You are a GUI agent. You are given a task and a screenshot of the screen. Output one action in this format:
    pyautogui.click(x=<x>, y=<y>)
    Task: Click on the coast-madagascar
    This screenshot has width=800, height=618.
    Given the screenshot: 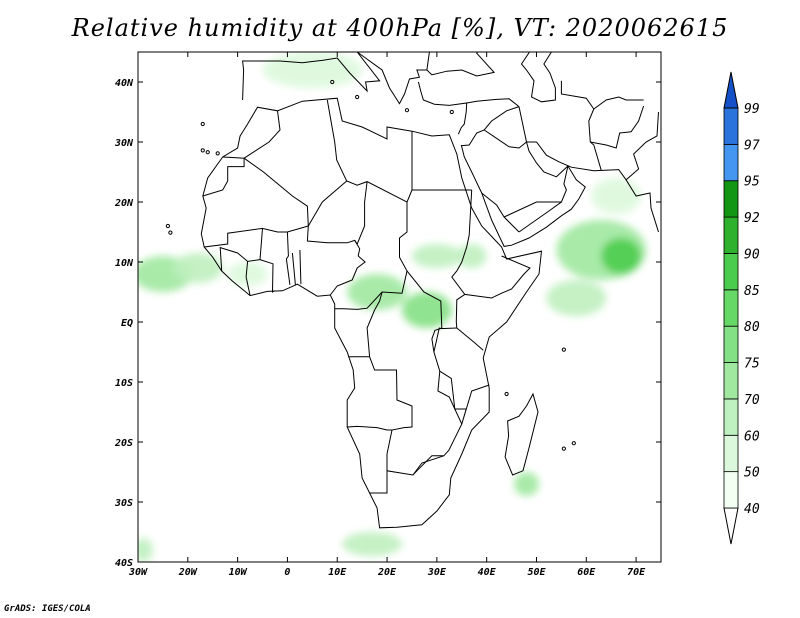 What is the action you would take?
    pyautogui.click(x=521, y=434)
    